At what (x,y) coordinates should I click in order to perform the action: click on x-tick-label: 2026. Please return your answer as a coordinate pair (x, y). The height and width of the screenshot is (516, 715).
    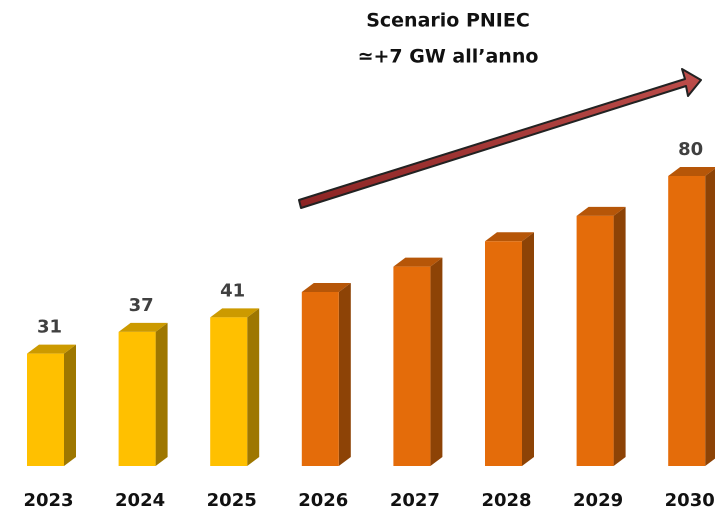
    Looking at the image, I should click on (323, 500).